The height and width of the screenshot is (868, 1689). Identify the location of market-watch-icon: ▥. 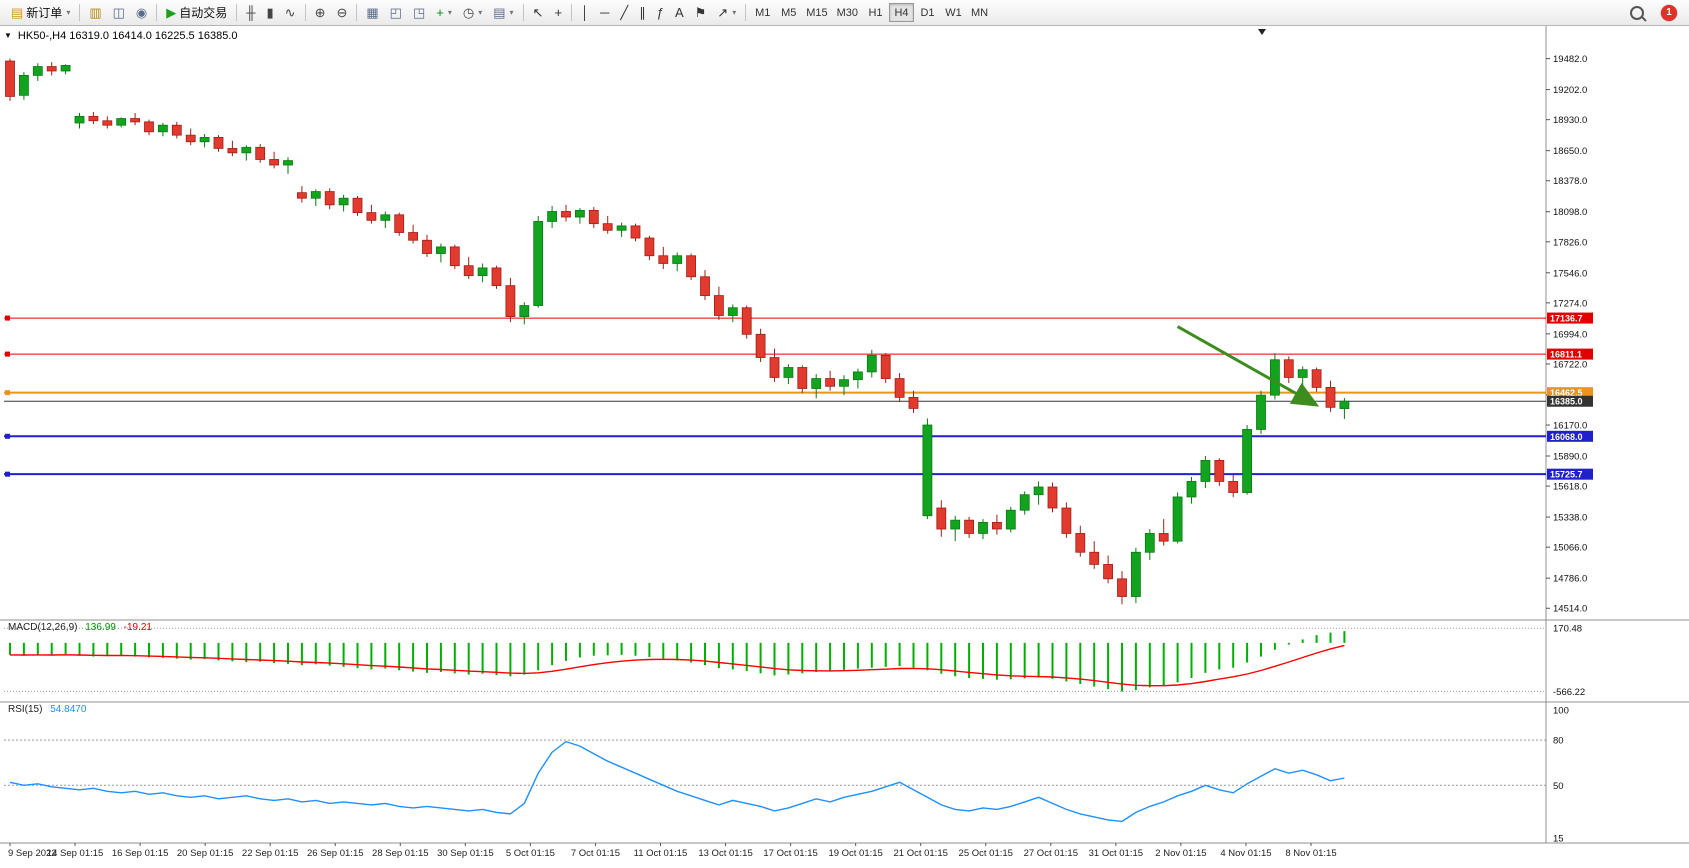
(95, 12).